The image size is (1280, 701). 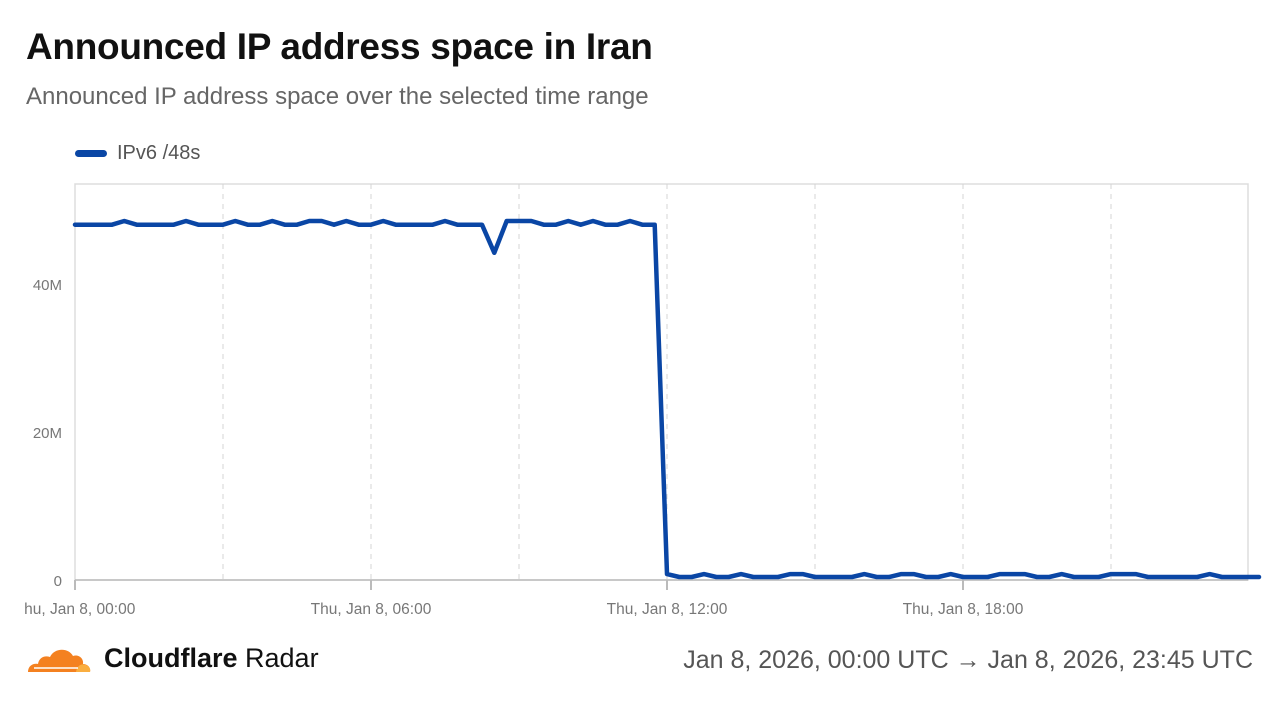 I want to click on cloudflare-cloud-icon, so click(x=59, y=660).